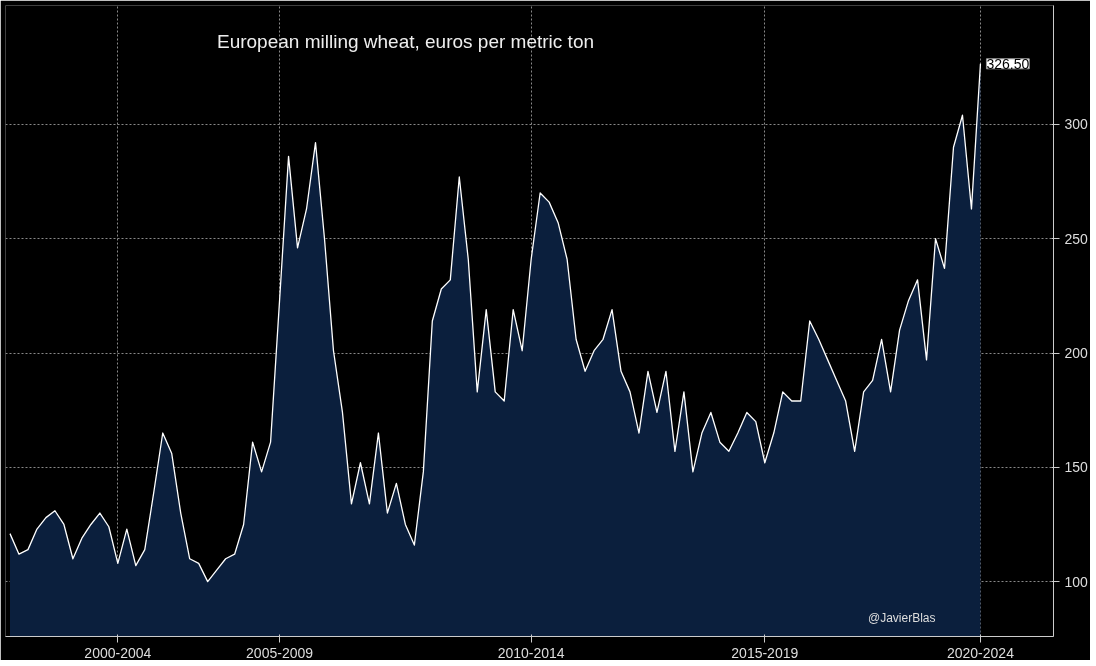  Describe the element at coordinates (280, 652) in the screenshot. I see `x-tick-label: 2005-2009` at that location.